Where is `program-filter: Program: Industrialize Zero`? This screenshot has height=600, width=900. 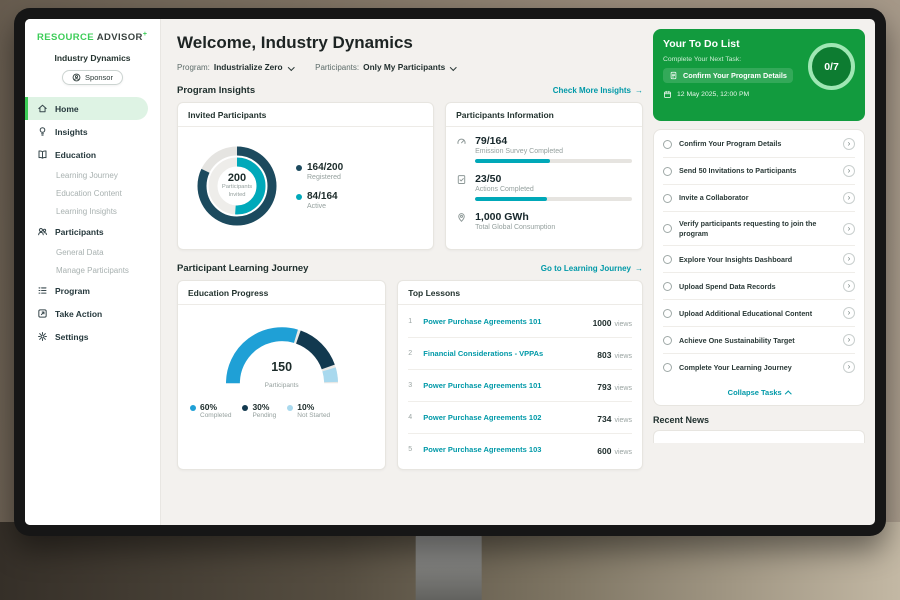 program-filter: Program: Industrialize Zero is located at coordinates (236, 67).